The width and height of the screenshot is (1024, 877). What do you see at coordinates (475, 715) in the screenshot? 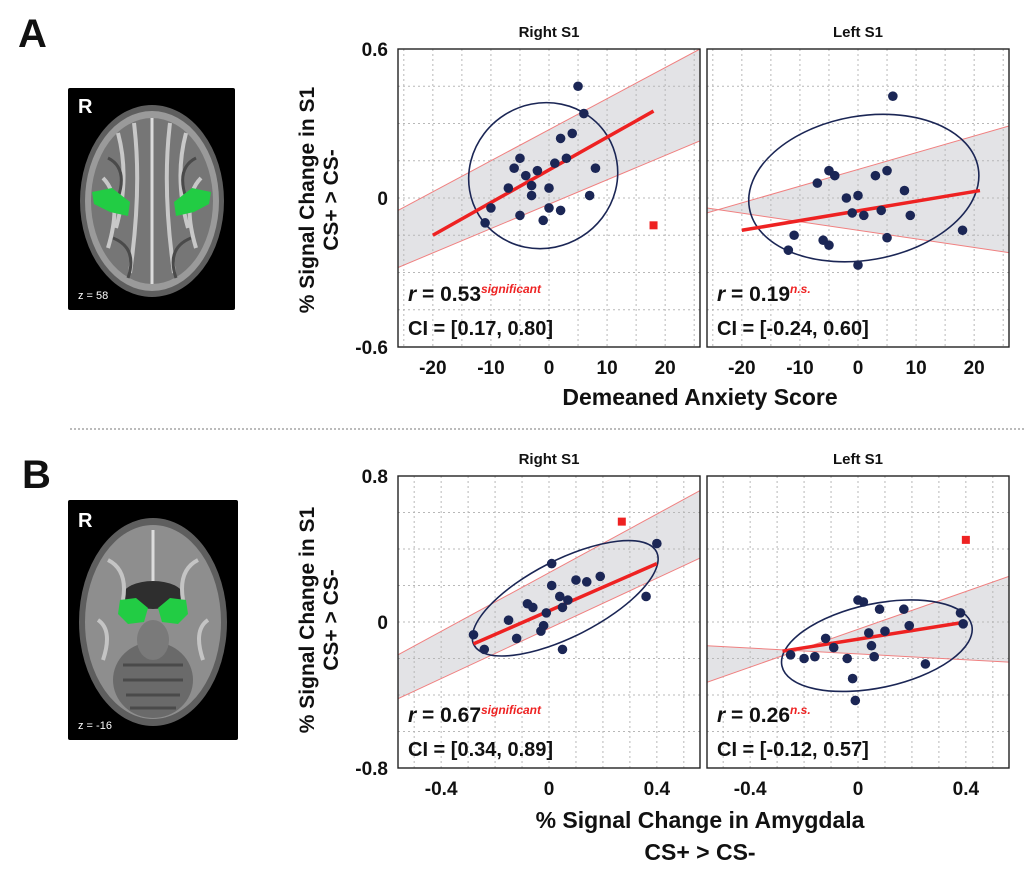
I see `chart-b-right-correlation-annotation: r = 0.67significant` at bounding box center [475, 715].